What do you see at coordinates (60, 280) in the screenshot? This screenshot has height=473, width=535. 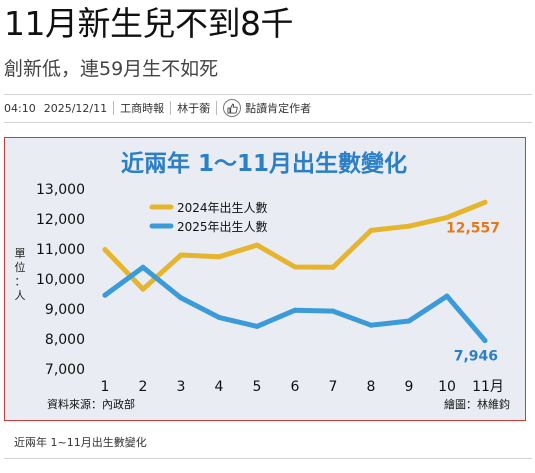 I see `y-tick-label: 10,000` at bounding box center [60, 280].